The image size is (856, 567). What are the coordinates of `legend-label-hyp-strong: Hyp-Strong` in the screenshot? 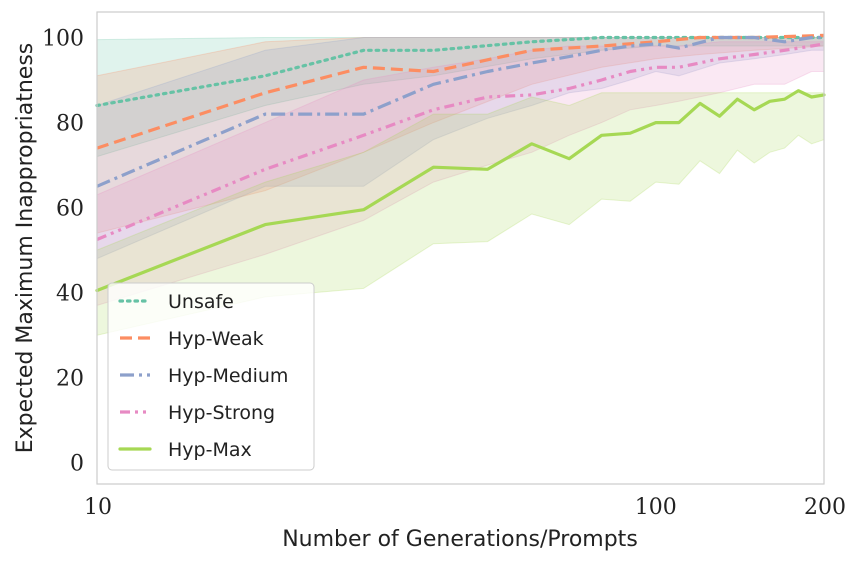 It's located at (221, 413).